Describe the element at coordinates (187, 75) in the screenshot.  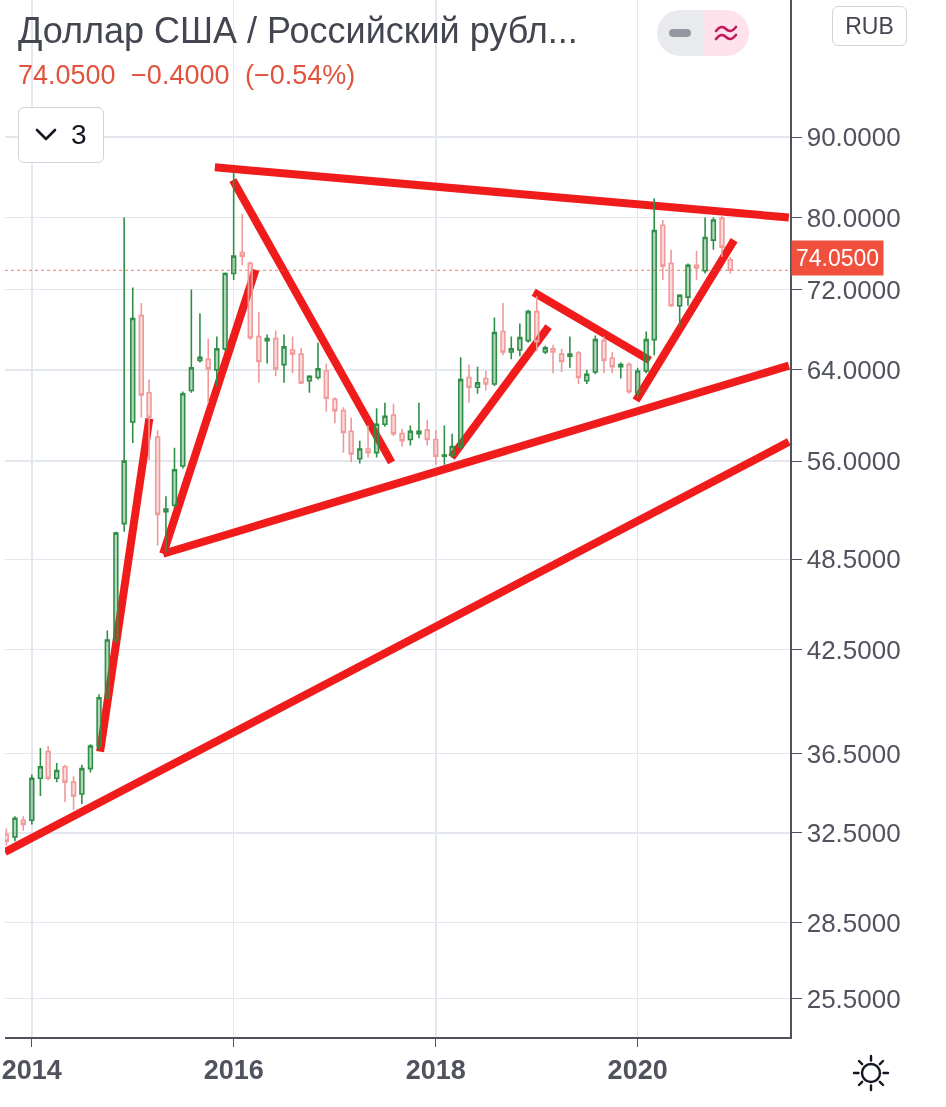
I see `text: 74.0500 −0.4000 (−0.54%)` at that location.